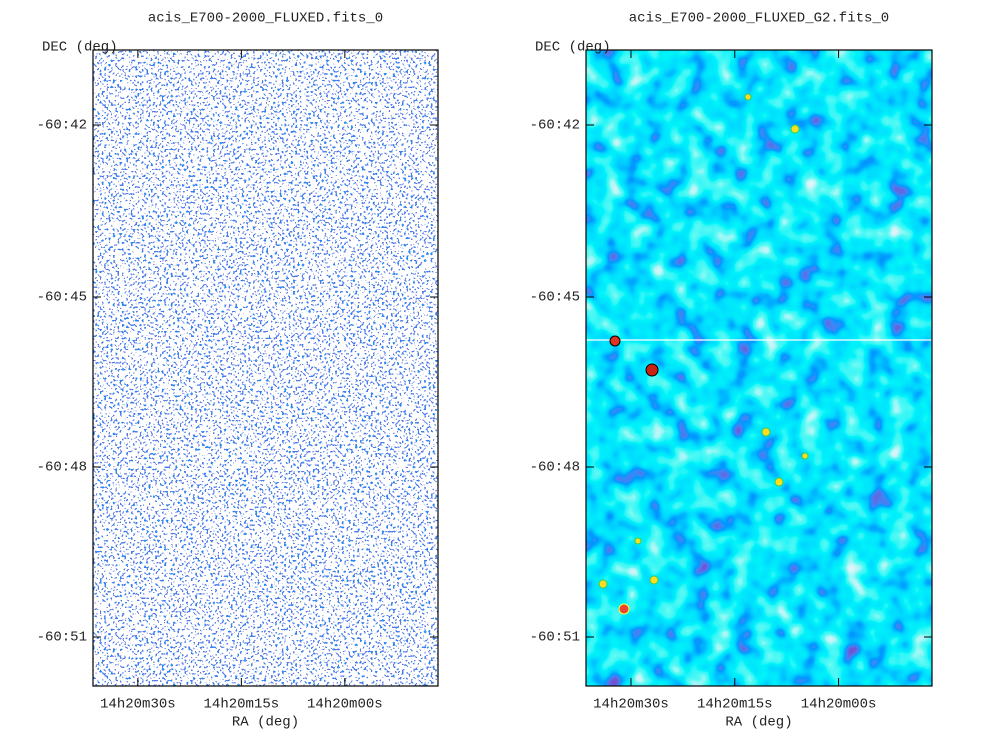 This screenshot has height=740, width=1000. I want to click on sources, so click(703, 354).